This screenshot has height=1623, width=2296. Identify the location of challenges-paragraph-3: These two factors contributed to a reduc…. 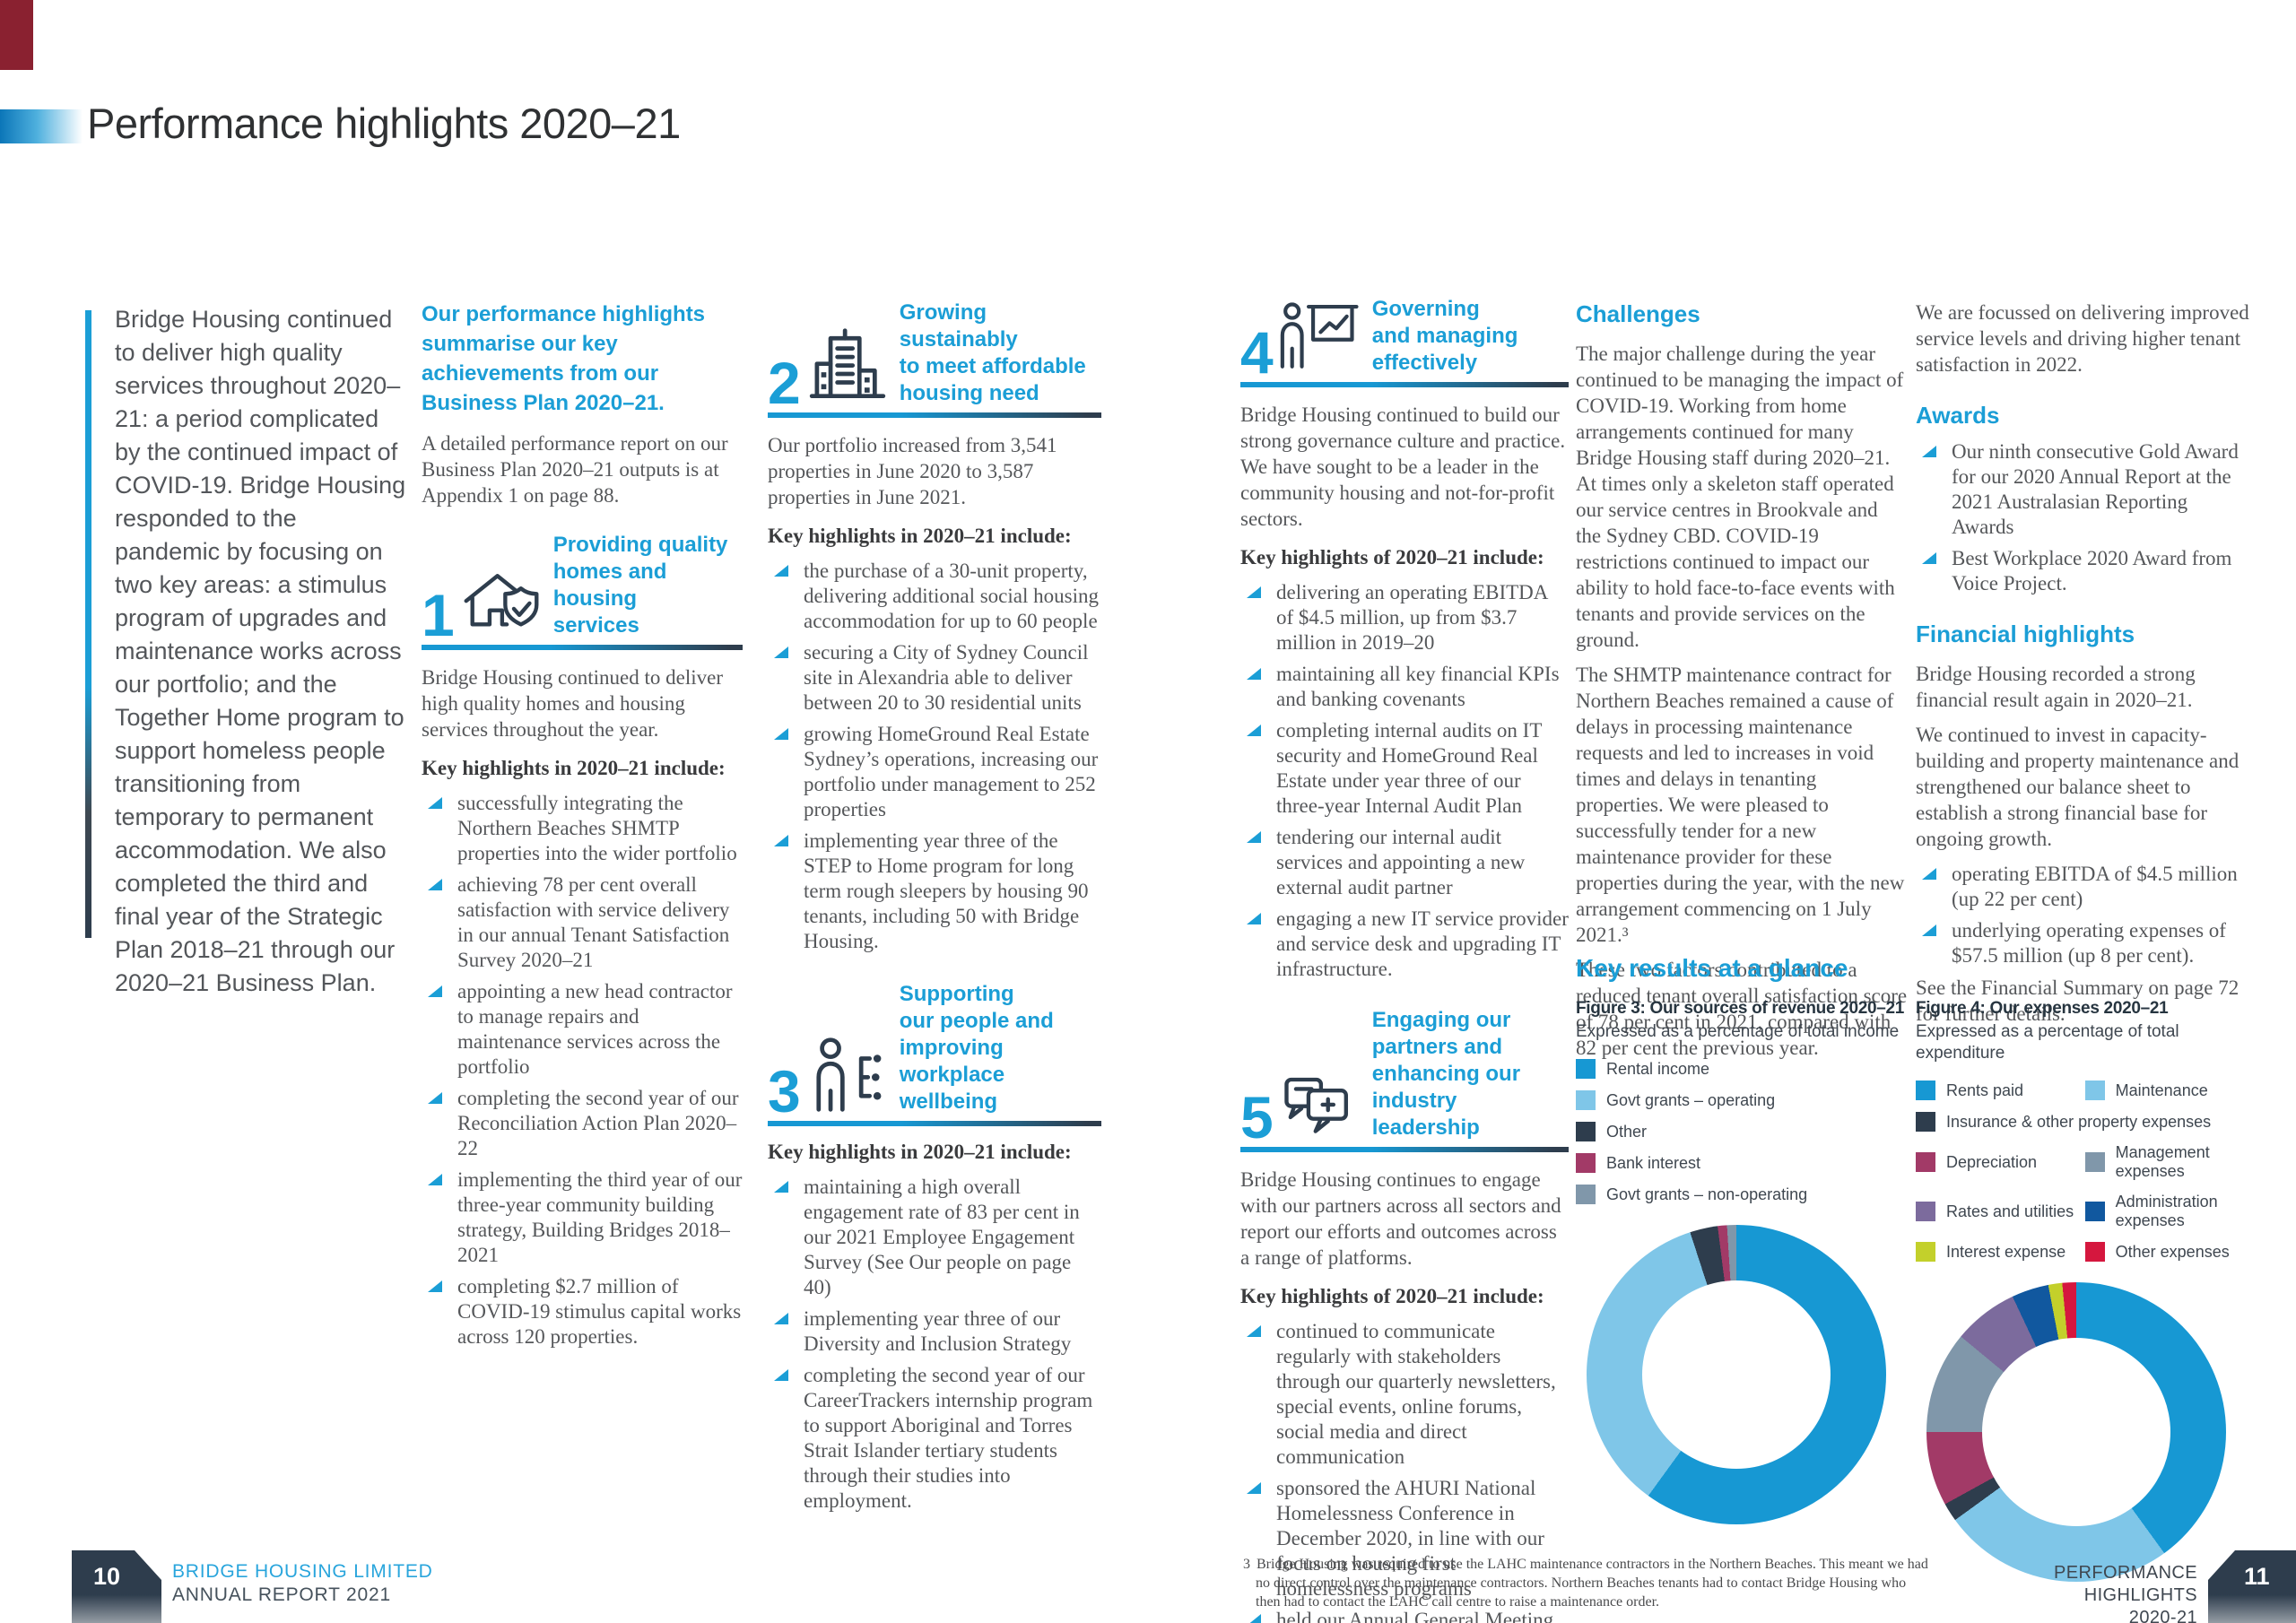
(1742, 1009).